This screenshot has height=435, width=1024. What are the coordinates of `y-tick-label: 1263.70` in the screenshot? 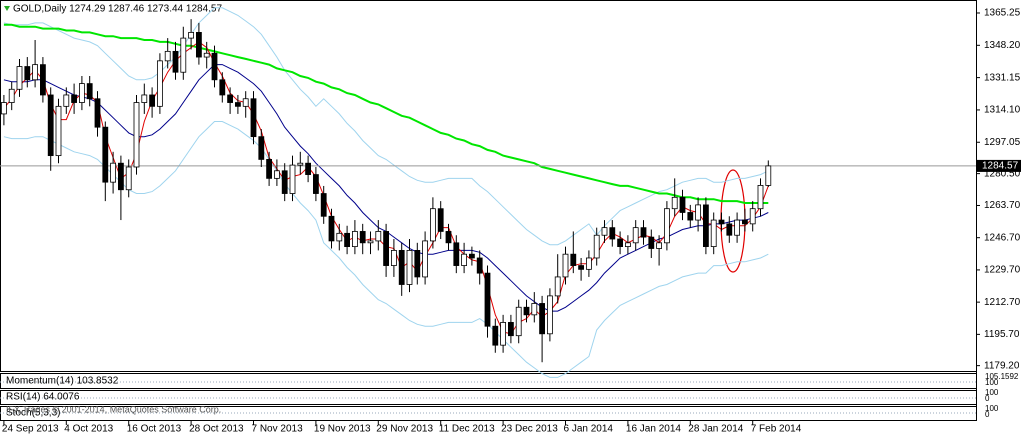 It's located at (1002, 205).